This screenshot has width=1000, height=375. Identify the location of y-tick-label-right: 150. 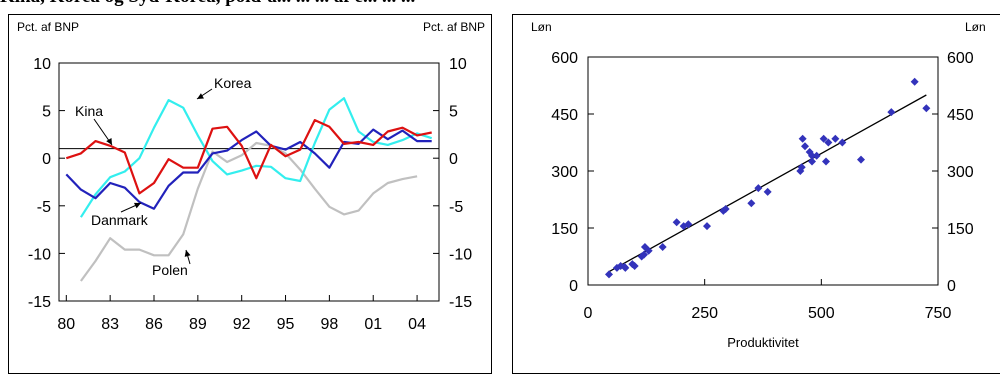
(960, 229).